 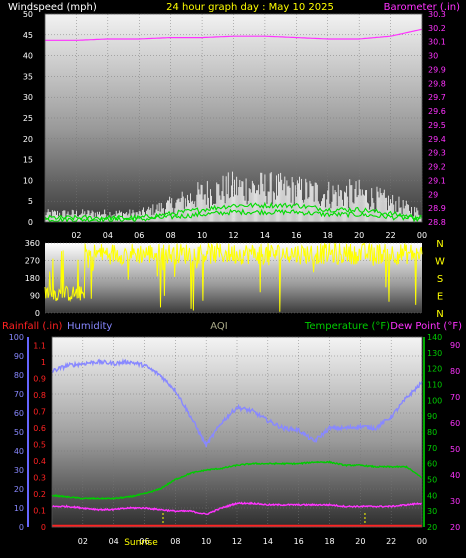 What do you see at coordinates (237, 403) in the screenshot?
I see `humidity-line` at bounding box center [237, 403].